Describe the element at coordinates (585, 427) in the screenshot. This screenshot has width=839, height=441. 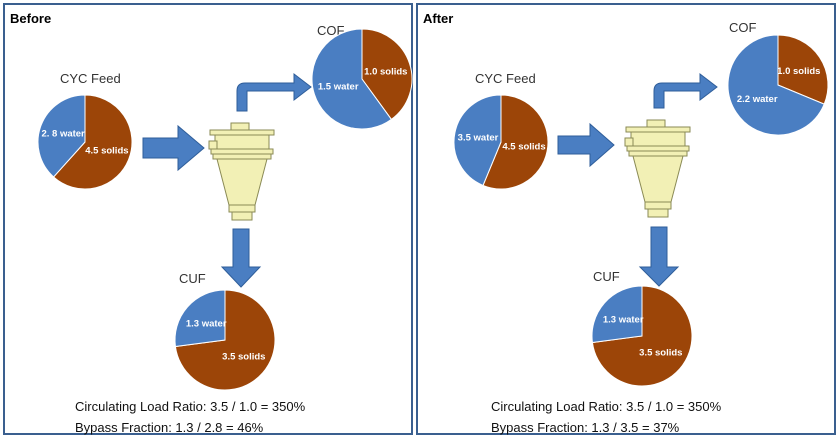
I see `bypass-fraction: Bypass Fraction: 1.3 / 3.5 = 37%` at that location.